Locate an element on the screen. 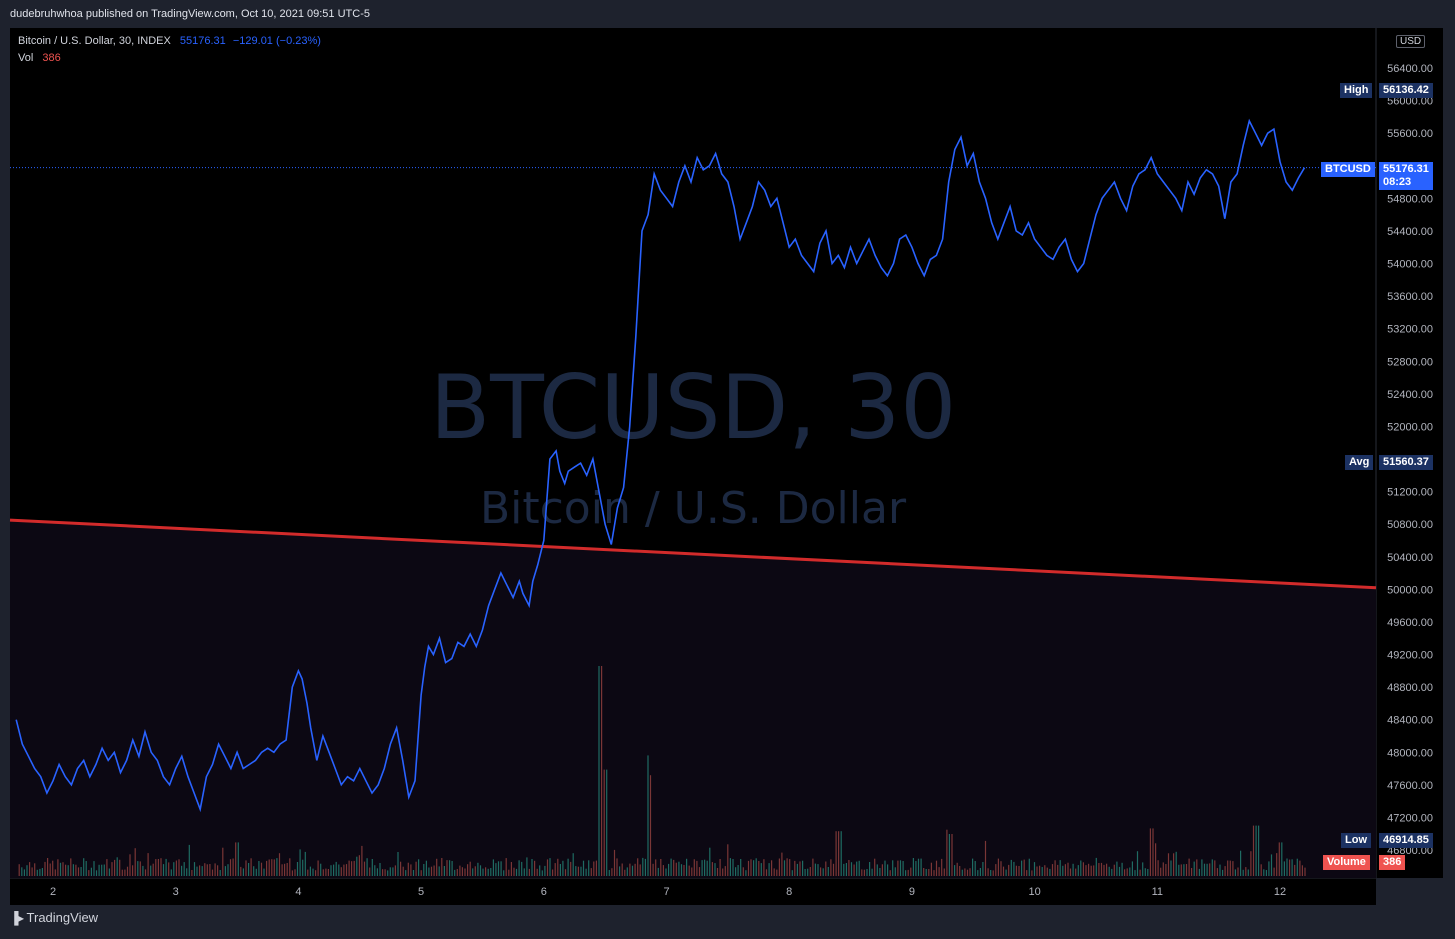 The image size is (1455, 939). trendline is located at coordinates (693, 554).